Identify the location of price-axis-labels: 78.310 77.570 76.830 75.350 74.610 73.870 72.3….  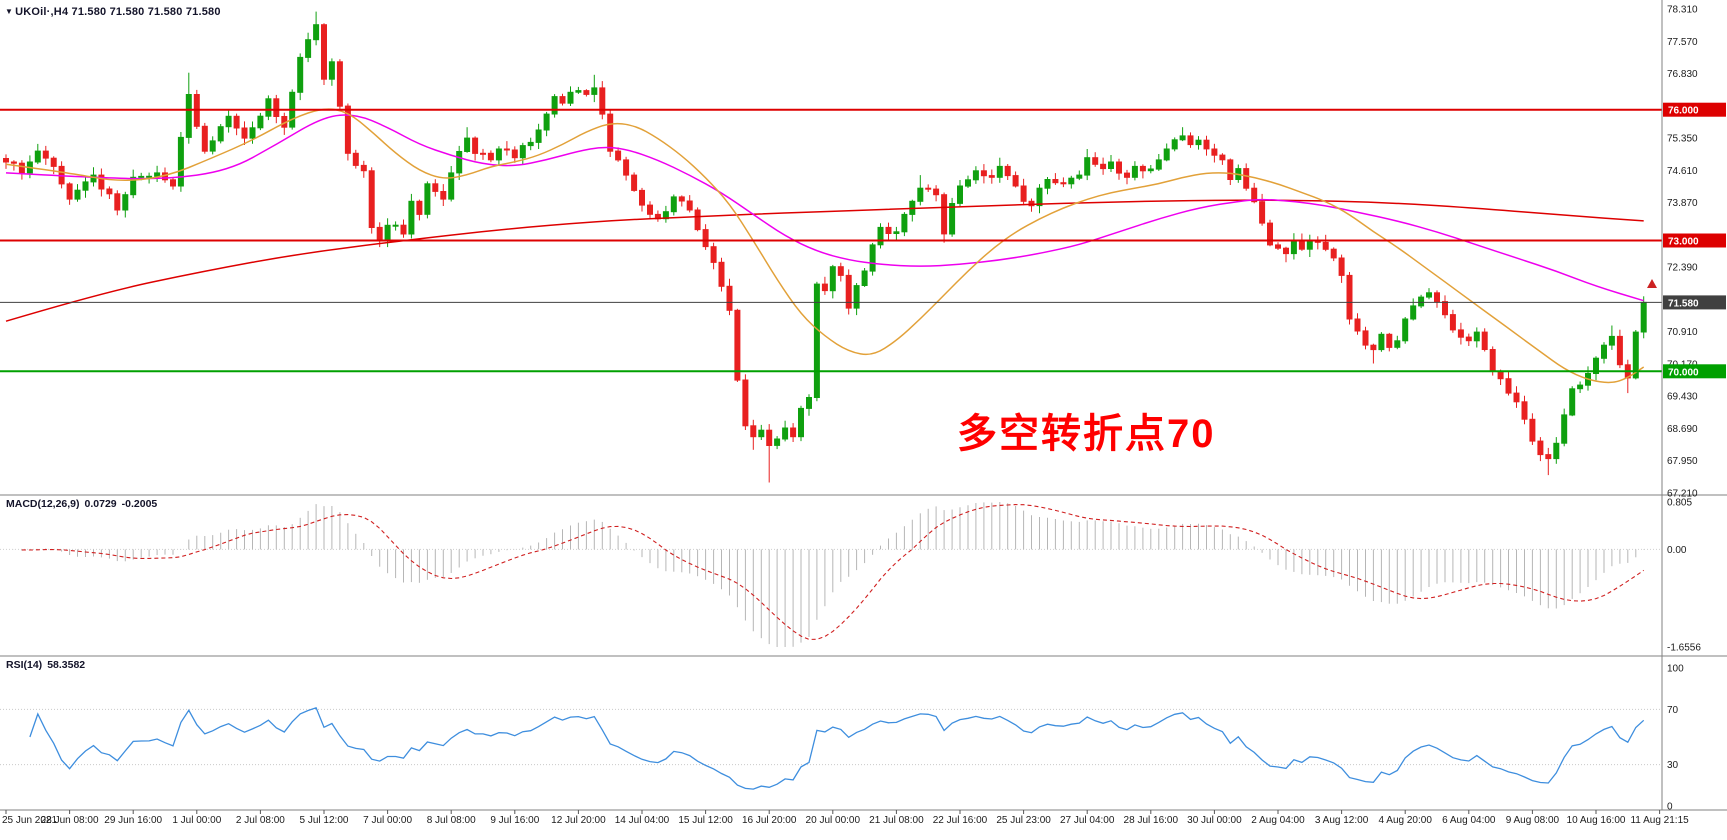
(1682, 252).